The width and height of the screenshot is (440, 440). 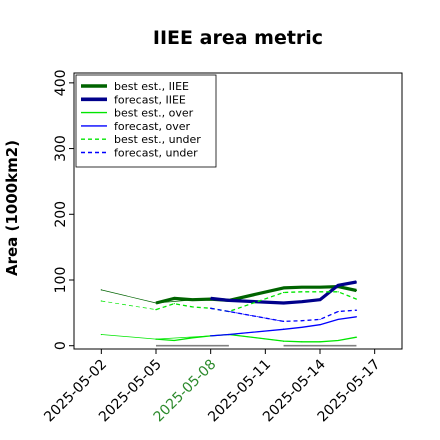 I want to click on series-forecast-iiee, so click(x=284, y=292).